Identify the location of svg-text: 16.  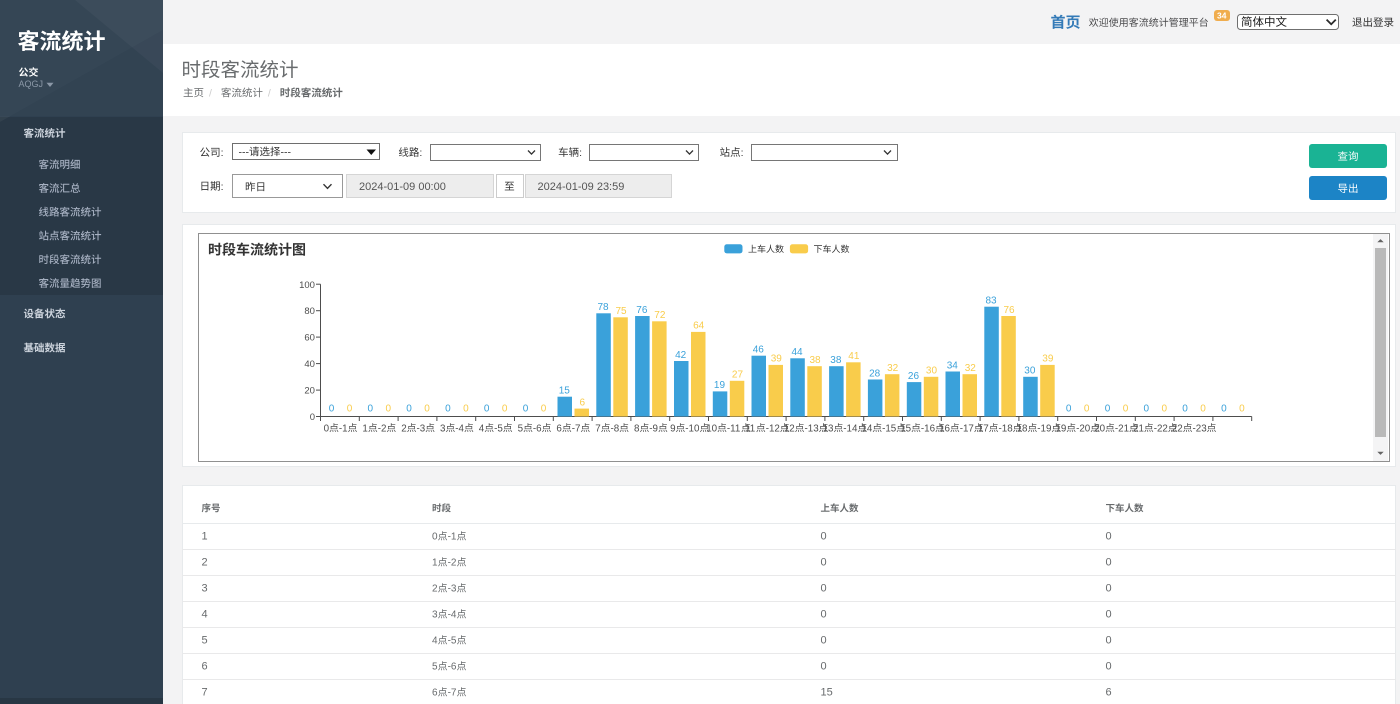
(944, 428).